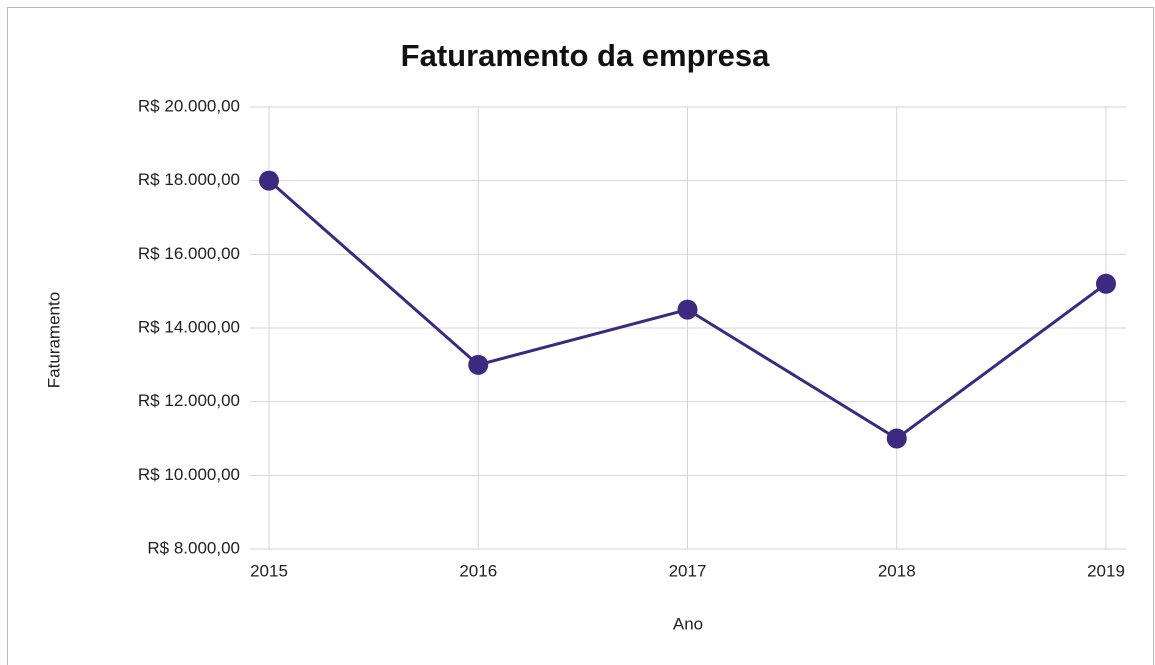 This screenshot has height=665, width=1155. I want to click on x-axis-label: Ano, so click(688, 623).